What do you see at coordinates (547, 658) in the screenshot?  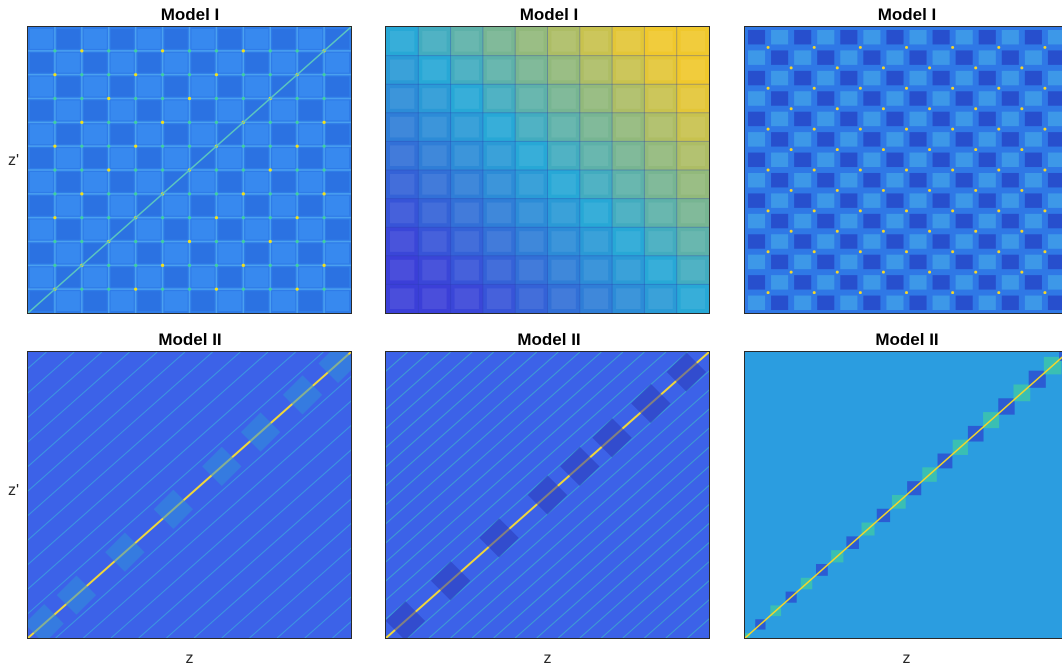 I see `panel-5-xlabel: z` at bounding box center [547, 658].